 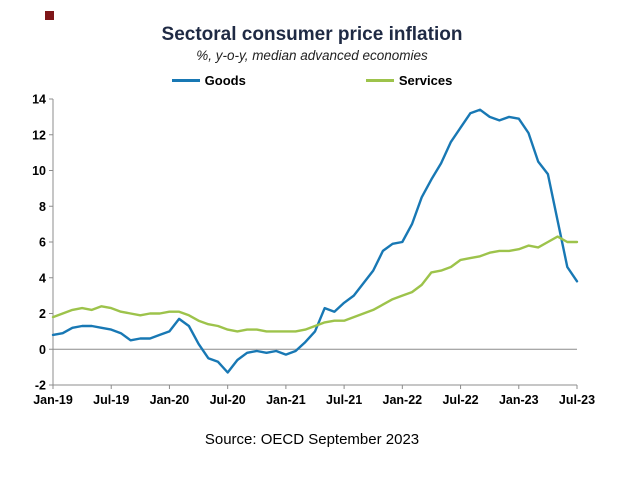 I want to click on x-tick-label: Jul-19, so click(x=111, y=400).